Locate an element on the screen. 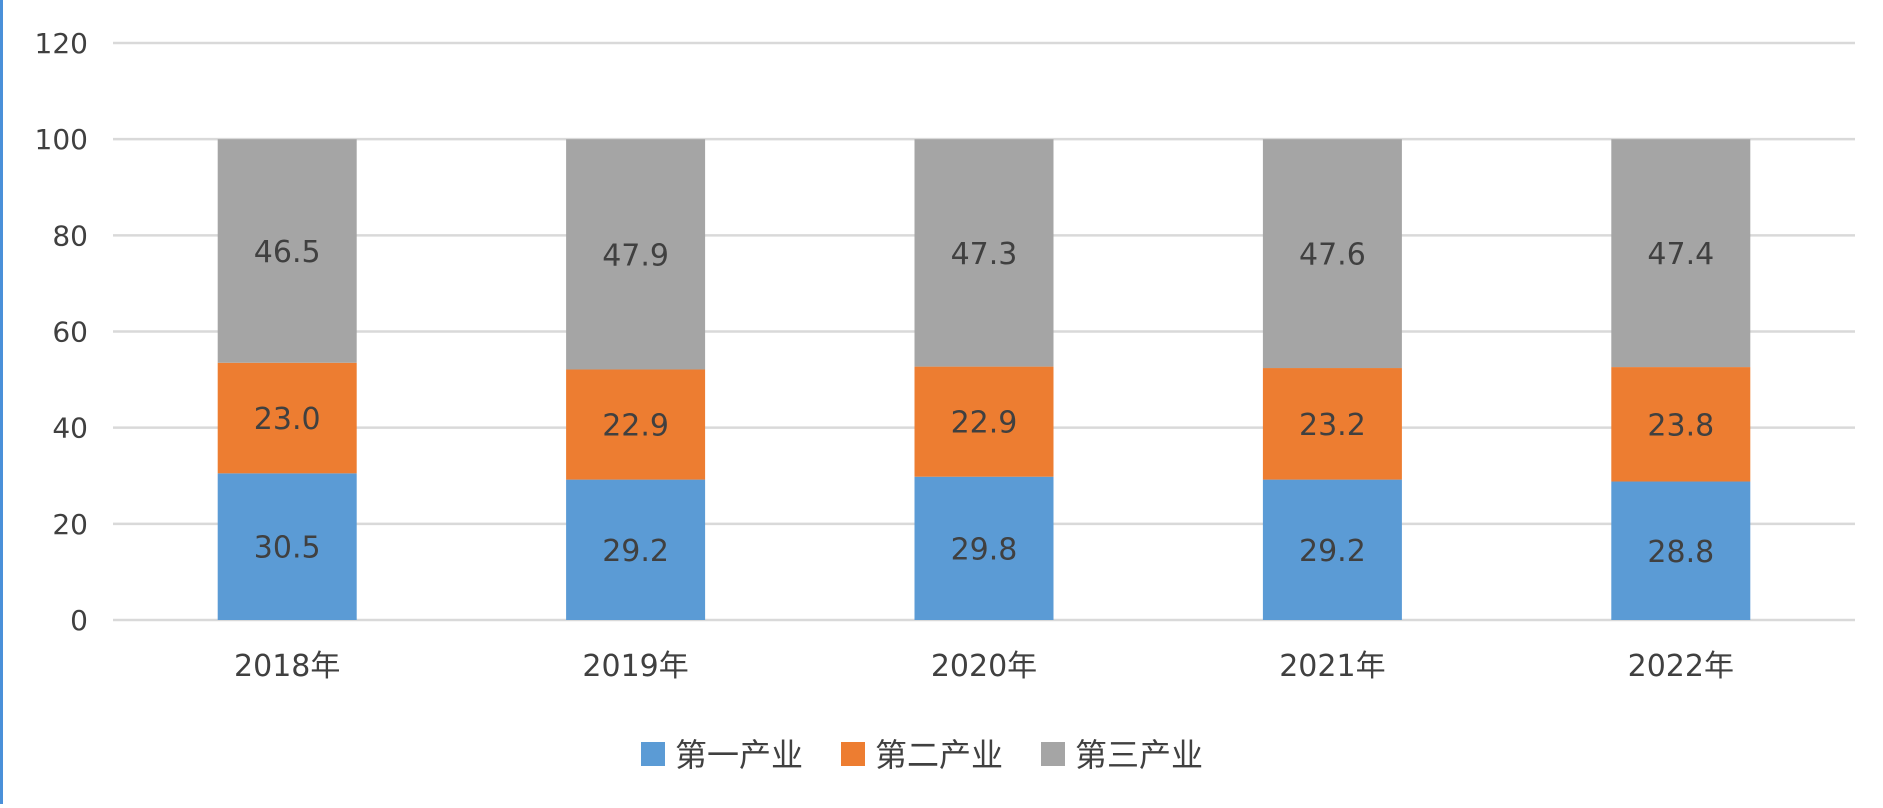  y-tick-label: 0 is located at coordinates (79, 620).